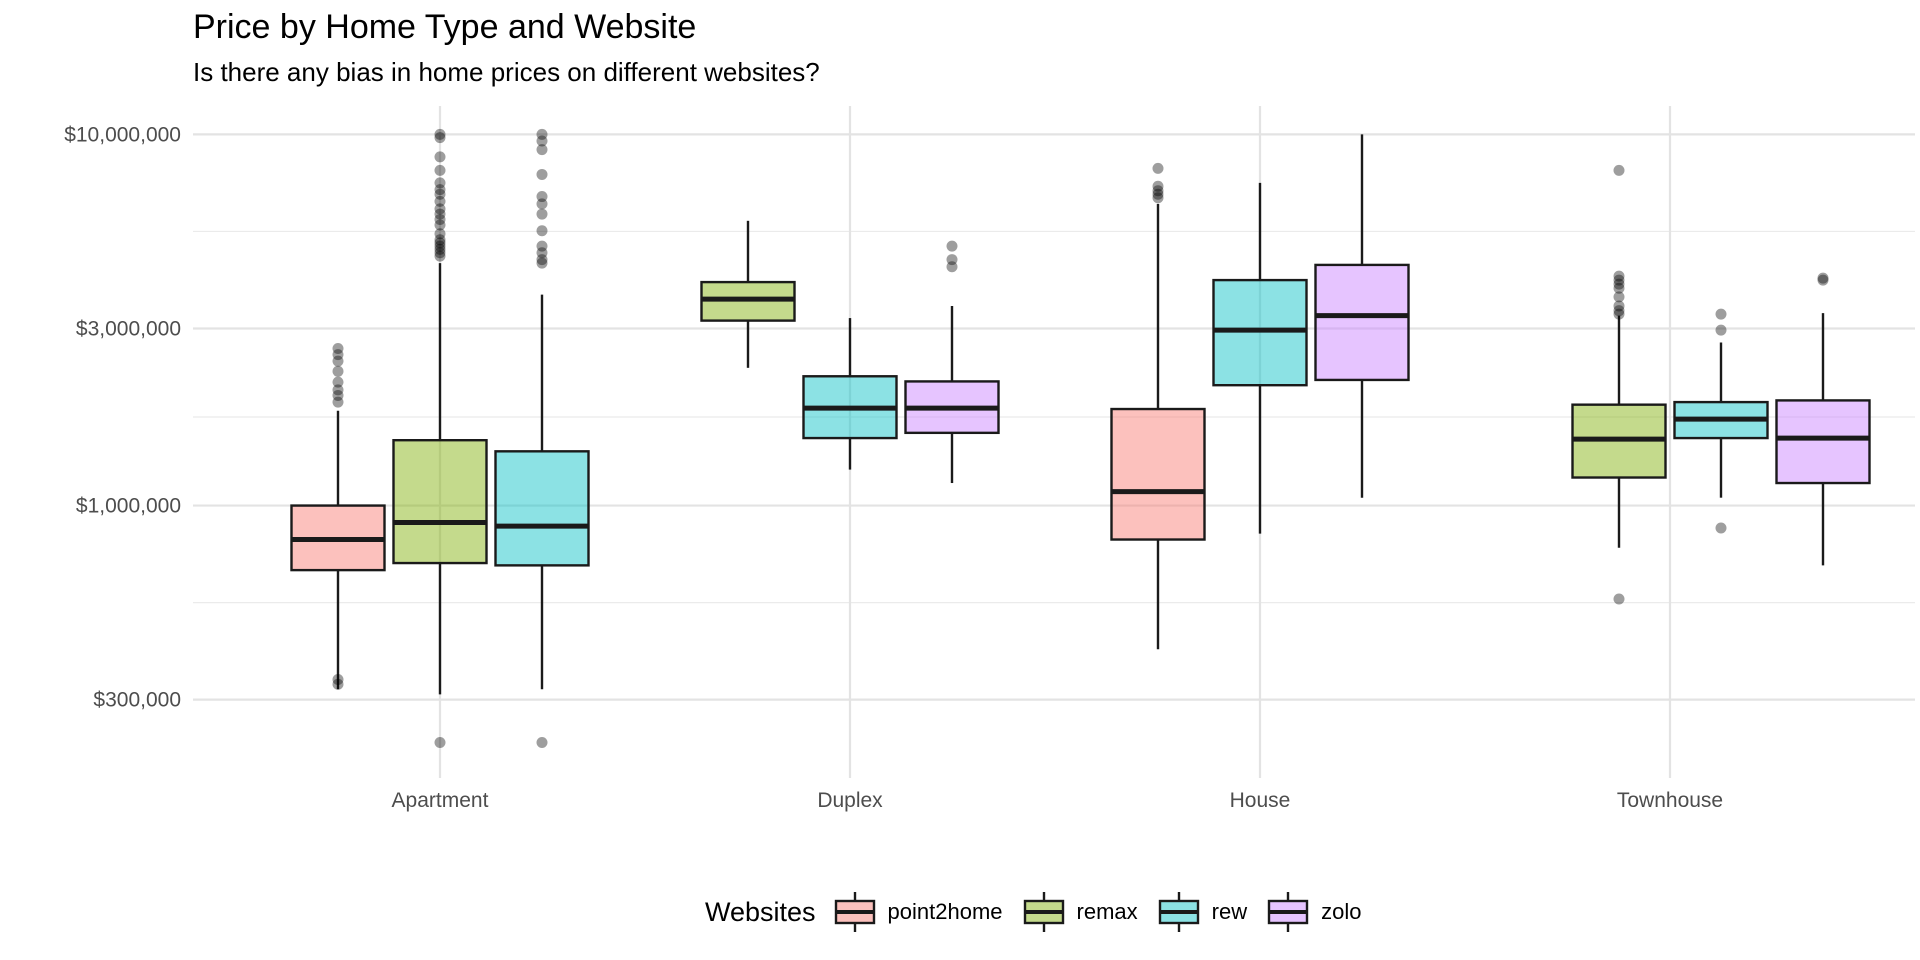 Image resolution: width=1920 pixels, height=960 pixels. Describe the element at coordinates (1201, 912) in the screenshot. I see `legend-item-rew: rew` at that location.